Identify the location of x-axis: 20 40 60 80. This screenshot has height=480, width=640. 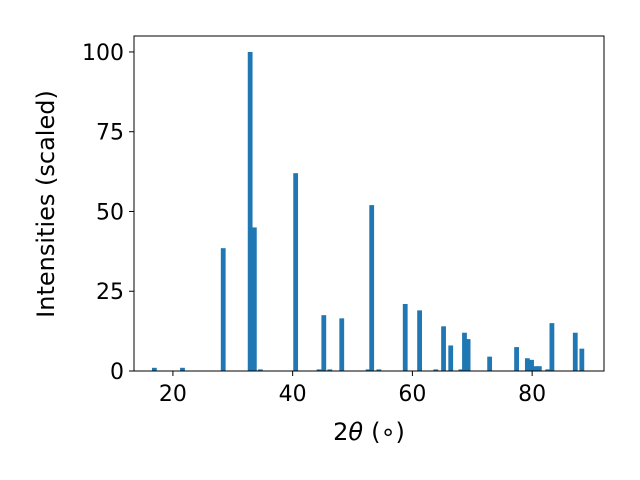
(352, 389).